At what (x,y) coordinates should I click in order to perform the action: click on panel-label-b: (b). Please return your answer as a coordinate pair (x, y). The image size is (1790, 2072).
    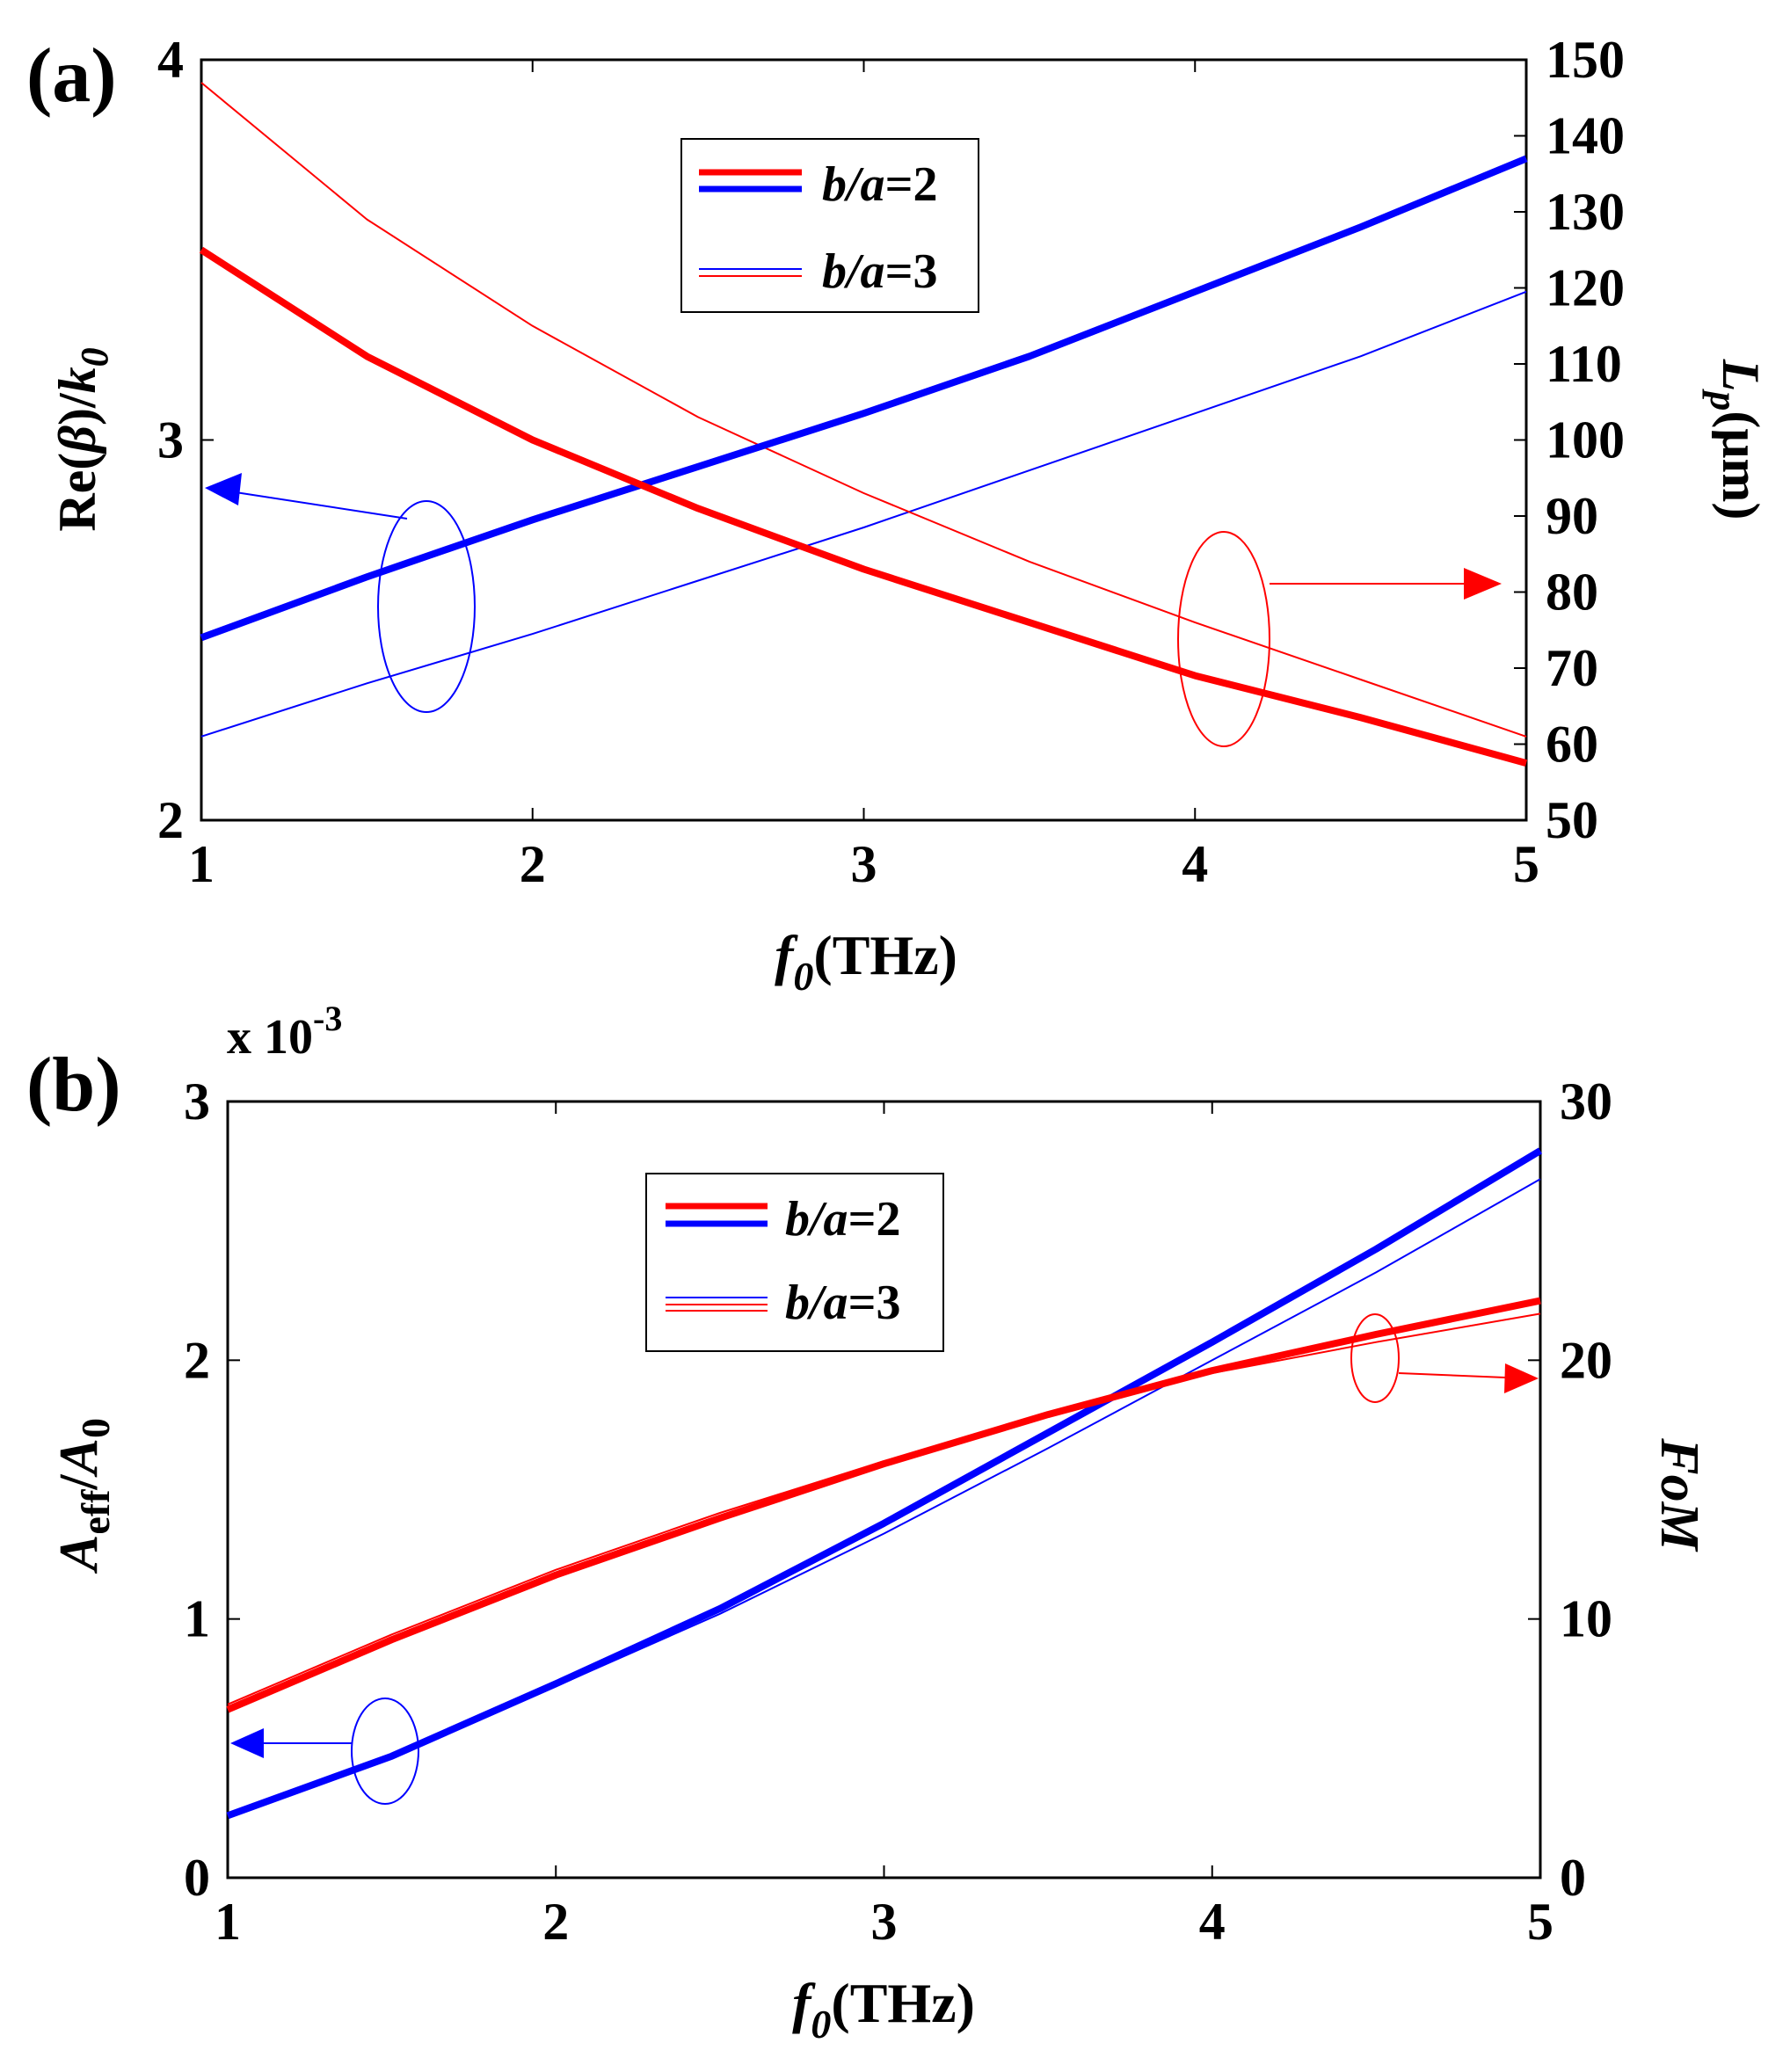
    Looking at the image, I should click on (73, 1085).